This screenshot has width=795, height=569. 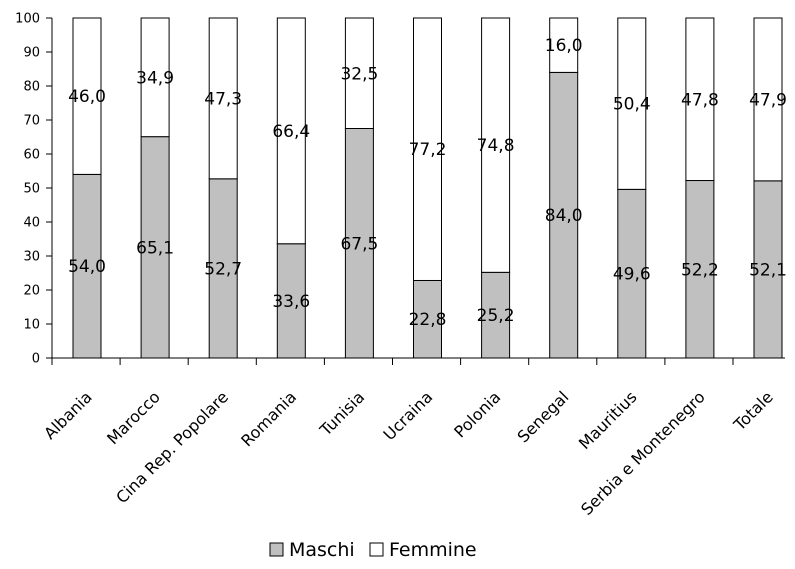 What do you see at coordinates (428, 320) in the screenshot?
I see `data-label-maschi-ucraina: 22,8` at bounding box center [428, 320].